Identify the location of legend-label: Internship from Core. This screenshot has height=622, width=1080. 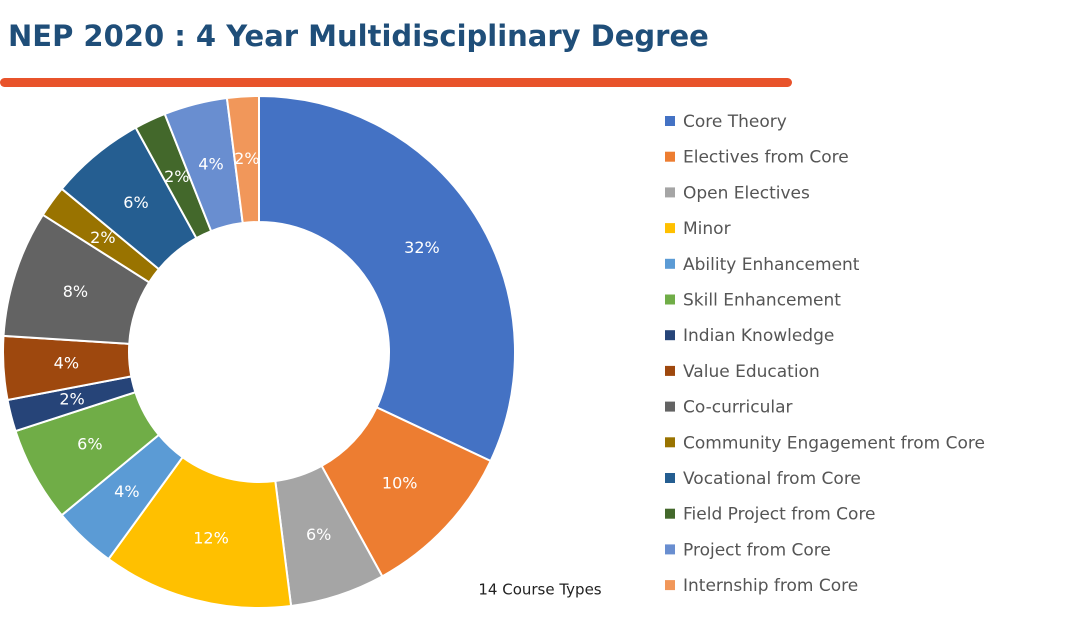
(770, 586).